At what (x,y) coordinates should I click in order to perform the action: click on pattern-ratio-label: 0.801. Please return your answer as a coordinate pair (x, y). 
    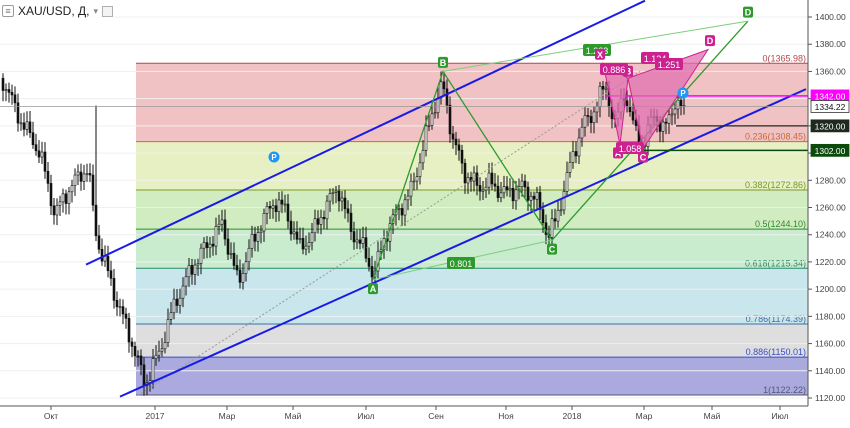
    Looking at the image, I should click on (461, 264).